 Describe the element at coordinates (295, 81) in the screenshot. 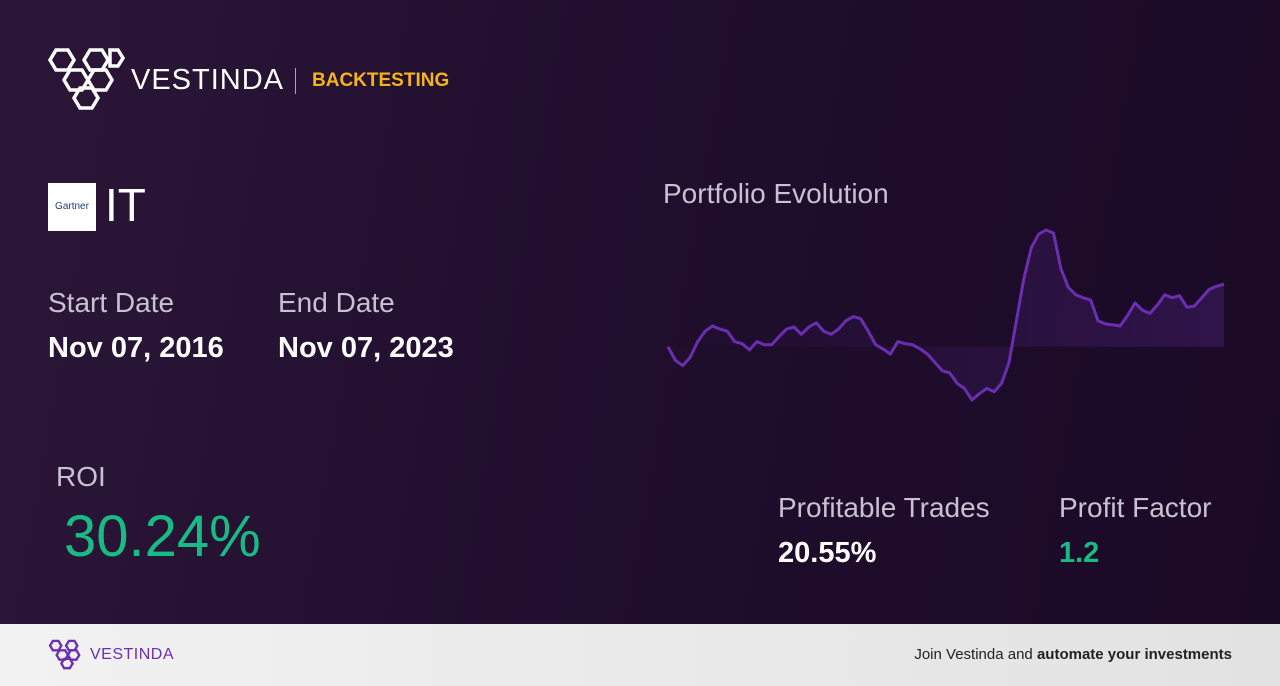

I see `divider` at that location.